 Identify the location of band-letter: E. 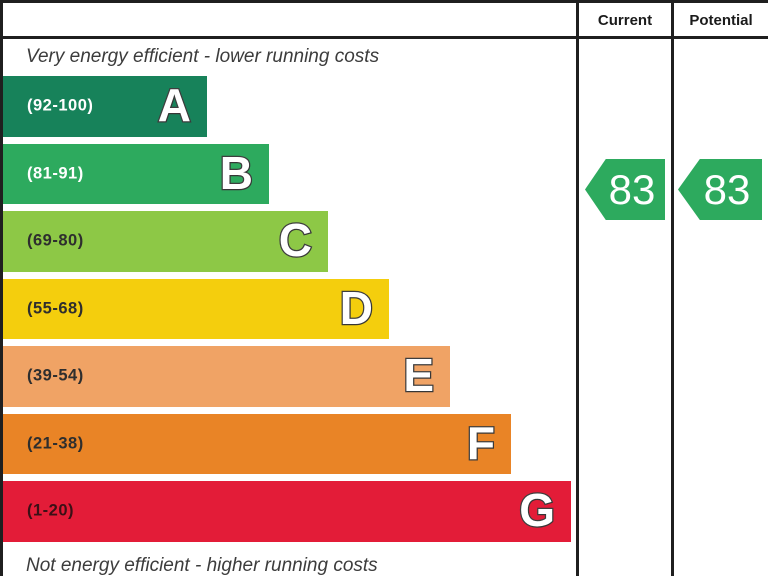
(418, 375).